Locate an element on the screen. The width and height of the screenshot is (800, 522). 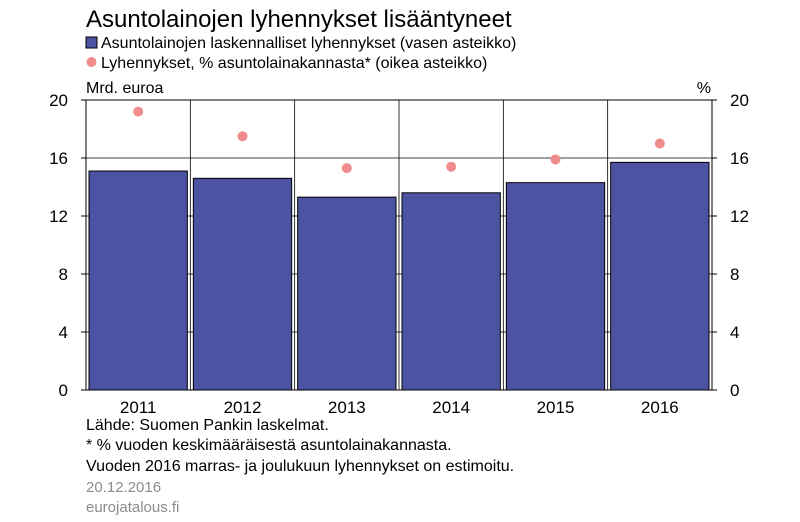
dot-2014 is located at coordinates (451, 166).